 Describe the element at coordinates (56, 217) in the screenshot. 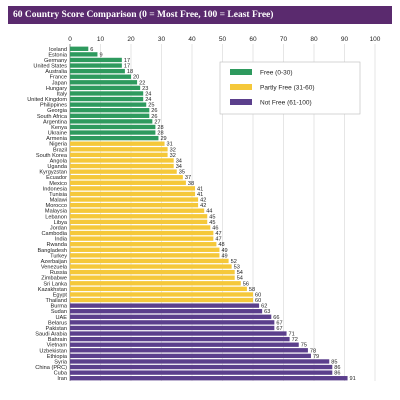

I see `category-label: Lebanon` at that location.